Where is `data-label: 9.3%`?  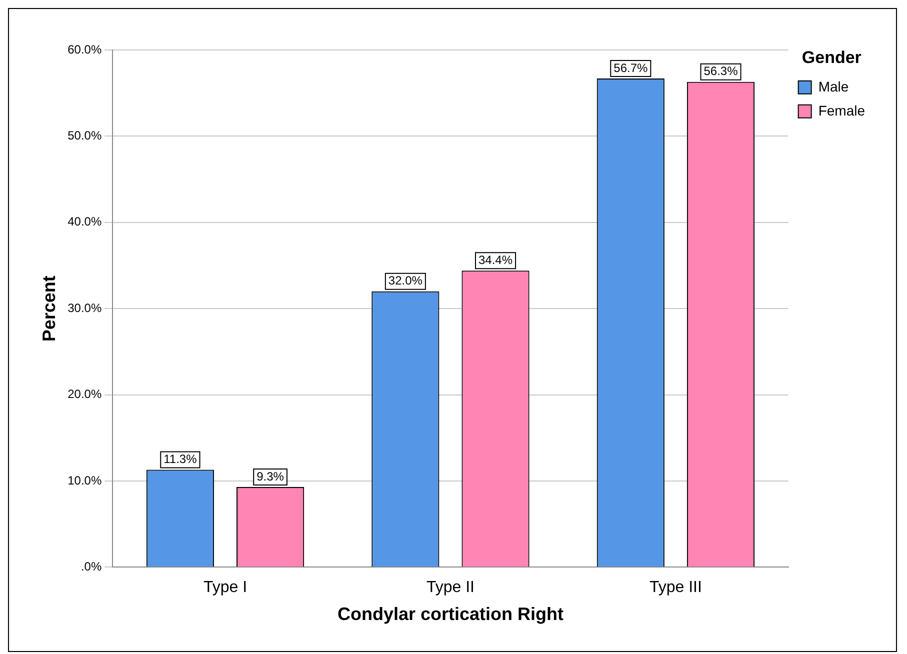 data-label: 9.3% is located at coordinates (270, 476).